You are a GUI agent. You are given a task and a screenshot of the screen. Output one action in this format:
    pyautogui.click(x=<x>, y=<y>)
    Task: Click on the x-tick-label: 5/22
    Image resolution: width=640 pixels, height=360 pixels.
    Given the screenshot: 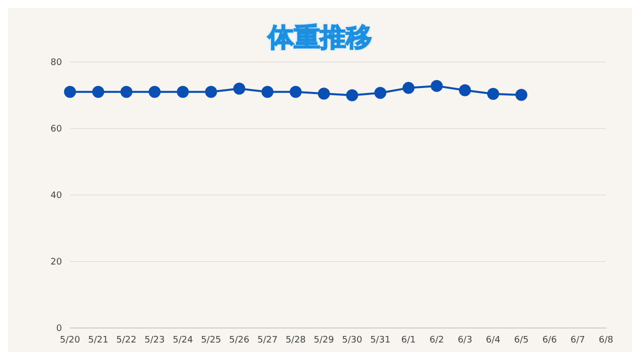 What is the action you would take?
    pyautogui.click(x=126, y=340)
    